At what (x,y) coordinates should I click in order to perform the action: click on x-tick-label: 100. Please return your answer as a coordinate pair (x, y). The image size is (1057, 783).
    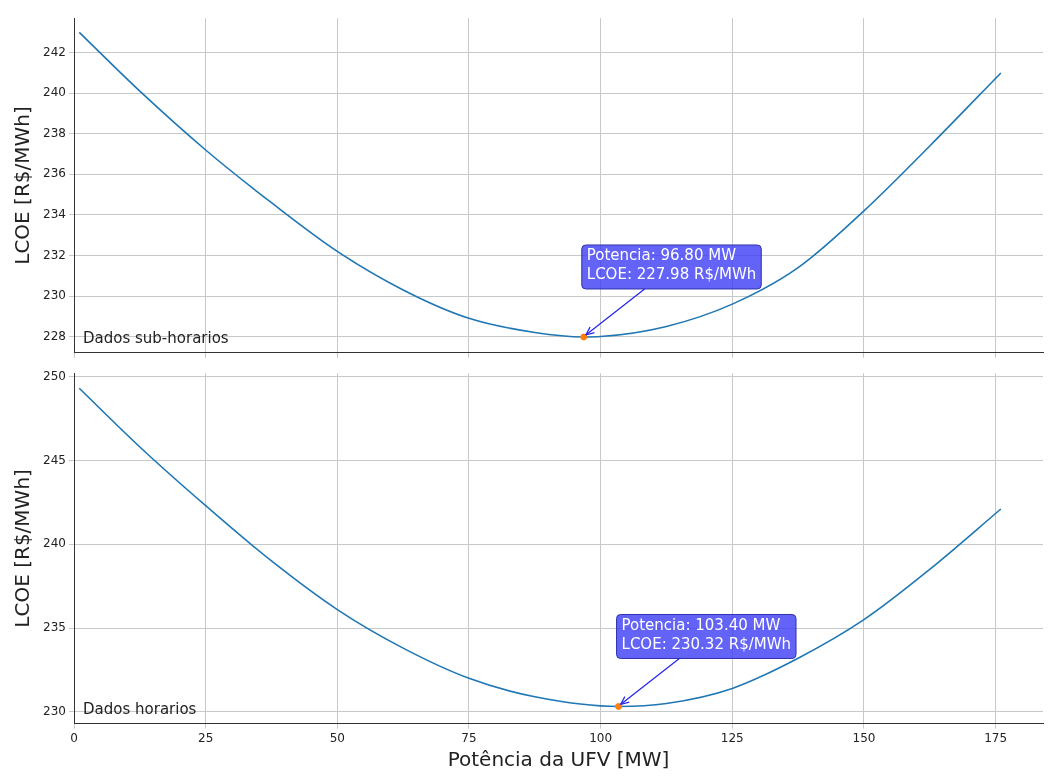
    Looking at the image, I should click on (601, 737).